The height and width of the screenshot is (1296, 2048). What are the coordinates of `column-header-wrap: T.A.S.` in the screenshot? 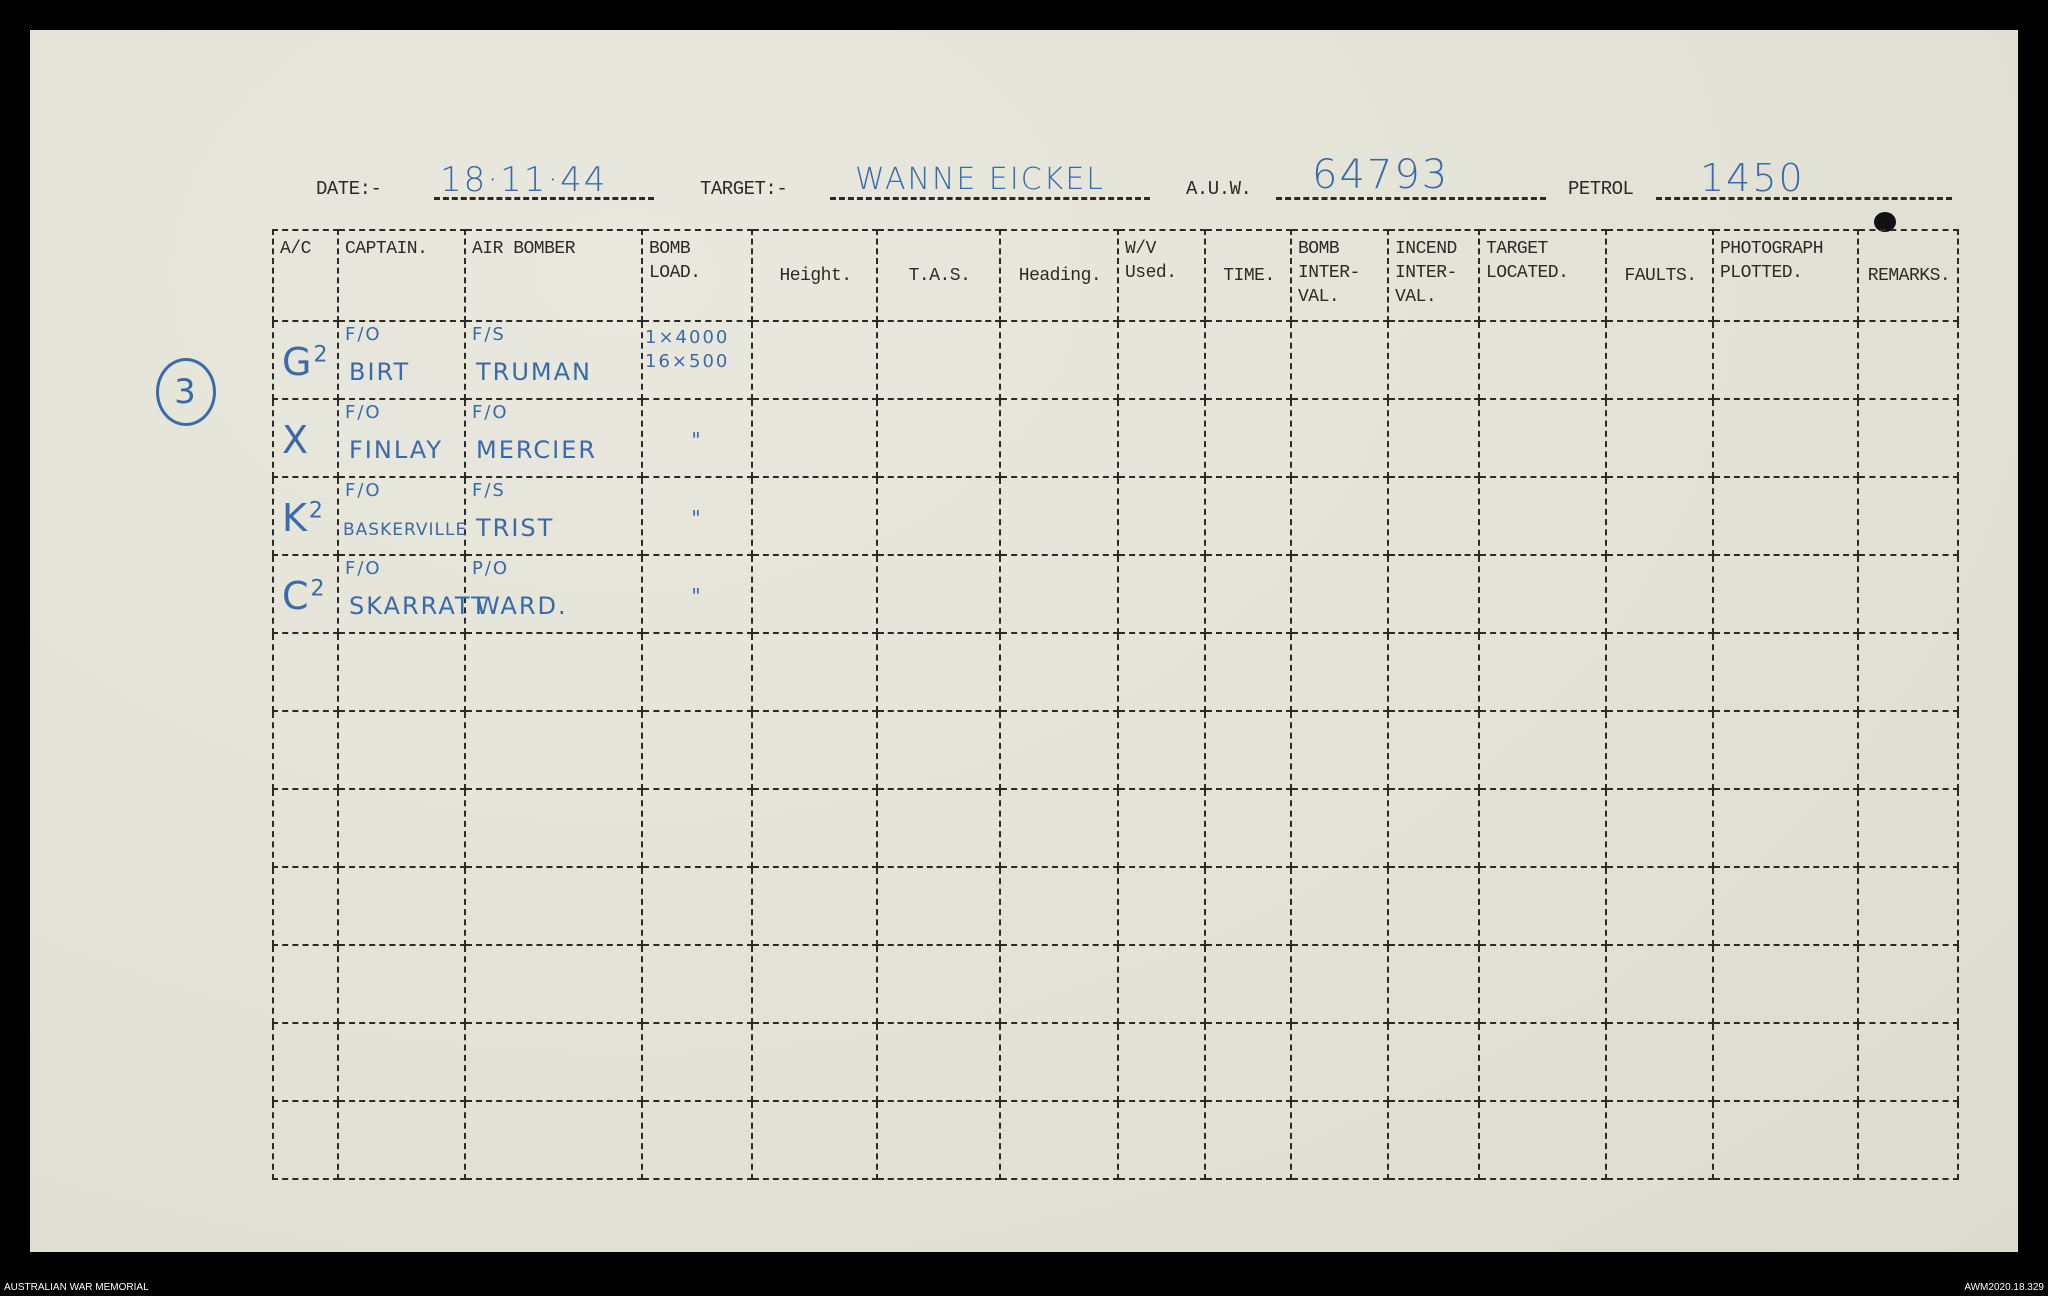 It's located at (939, 275).